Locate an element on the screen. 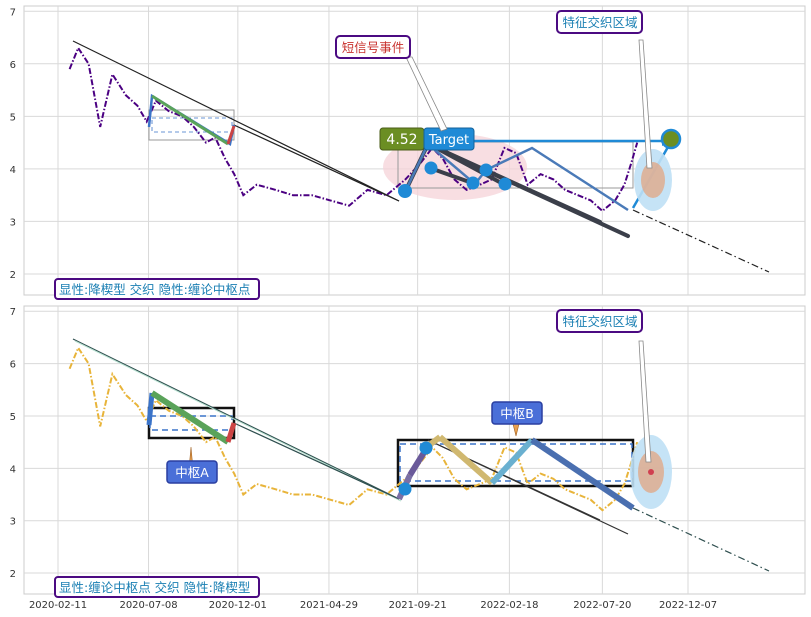 This screenshot has height=617, width=811. pivot-a-segment-blue is located at coordinates (150, 409).